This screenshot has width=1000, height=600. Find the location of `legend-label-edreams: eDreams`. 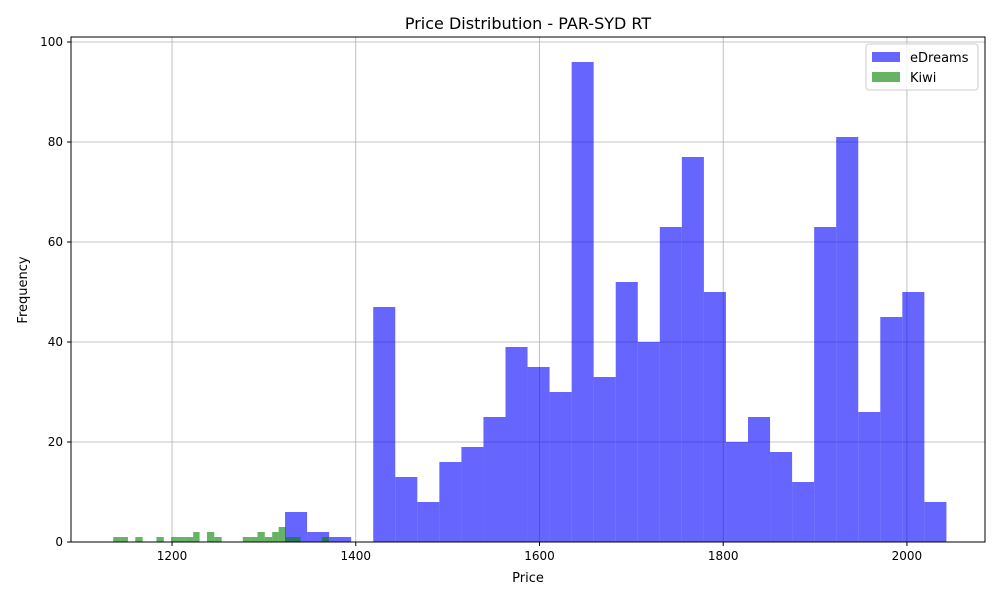

legend-label-edreams: eDreams is located at coordinates (939, 58).